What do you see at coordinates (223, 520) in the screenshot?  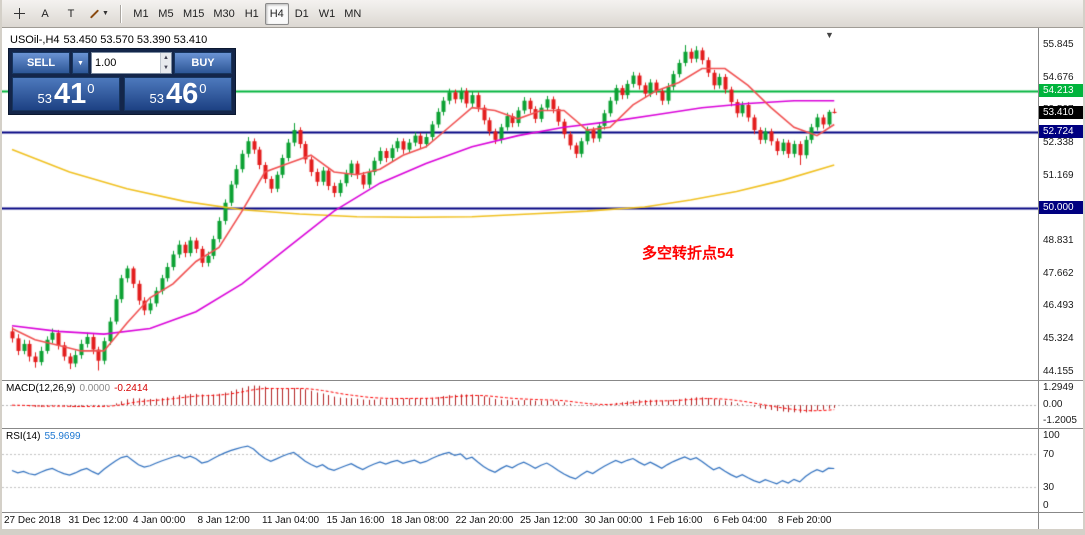 I see `time-axis-label: 8 Jan 12:00` at bounding box center [223, 520].